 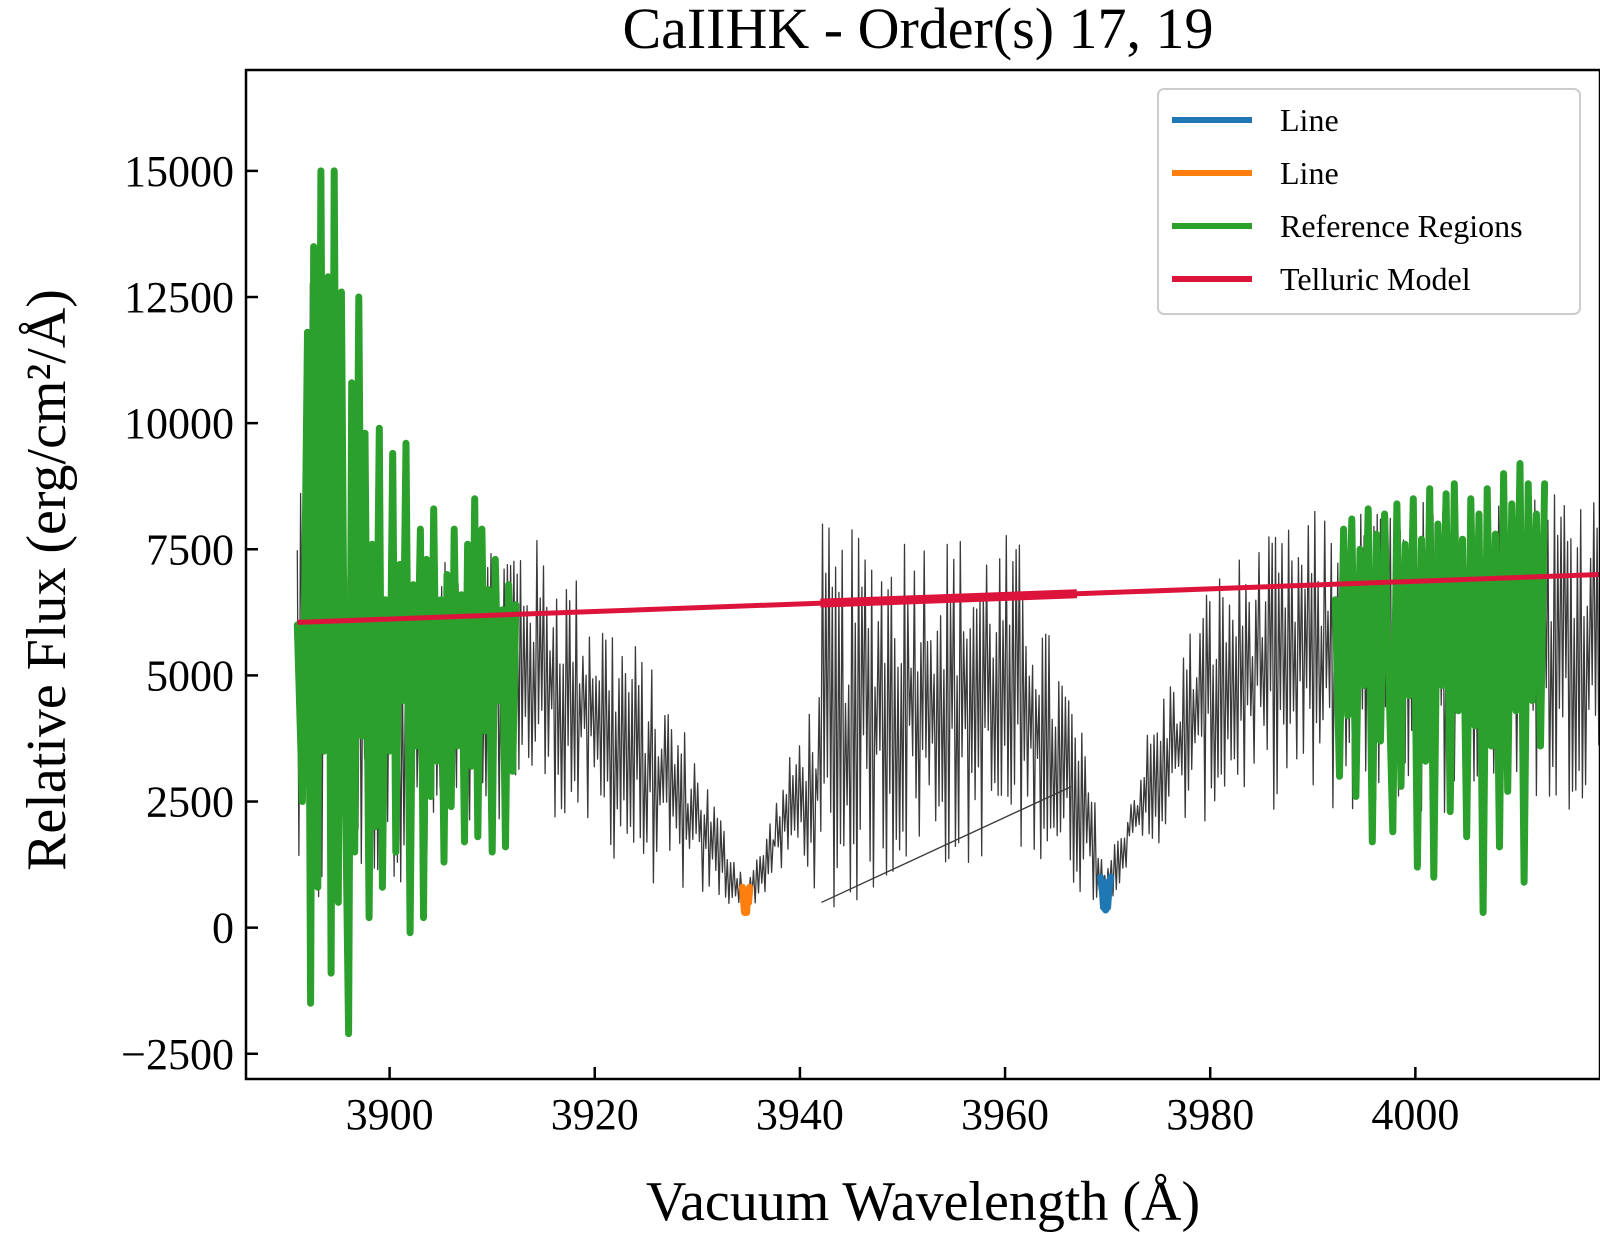 I want to click on legend-label: Telluric Model, so click(x=1375, y=279).